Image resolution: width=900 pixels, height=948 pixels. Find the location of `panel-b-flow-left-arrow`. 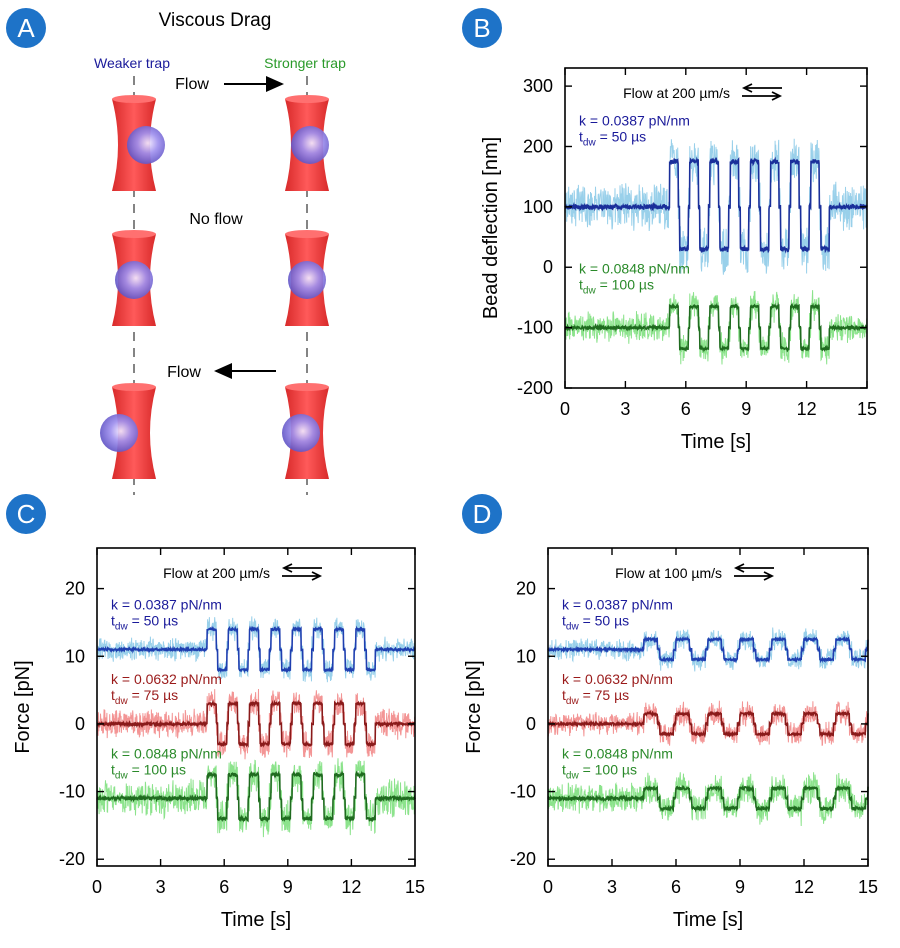

panel-b-flow-left-arrow is located at coordinates (761, 88).